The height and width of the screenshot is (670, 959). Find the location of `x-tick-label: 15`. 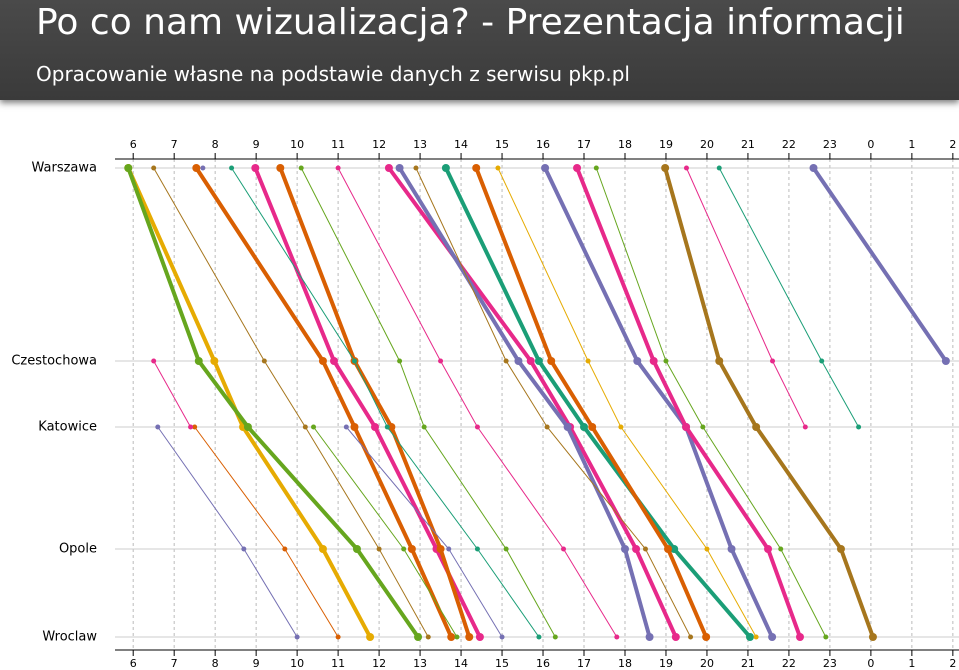

x-tick-label: 15 is located at coordinates (502, 663).